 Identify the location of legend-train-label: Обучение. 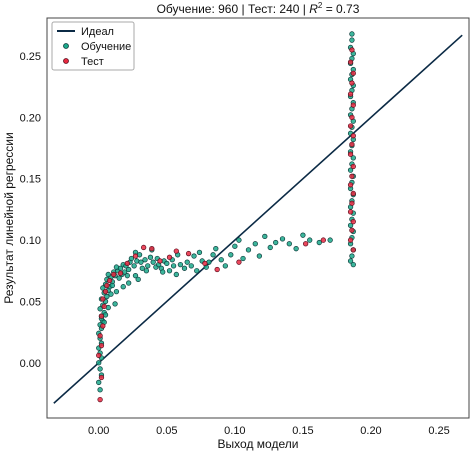
(106, 47).